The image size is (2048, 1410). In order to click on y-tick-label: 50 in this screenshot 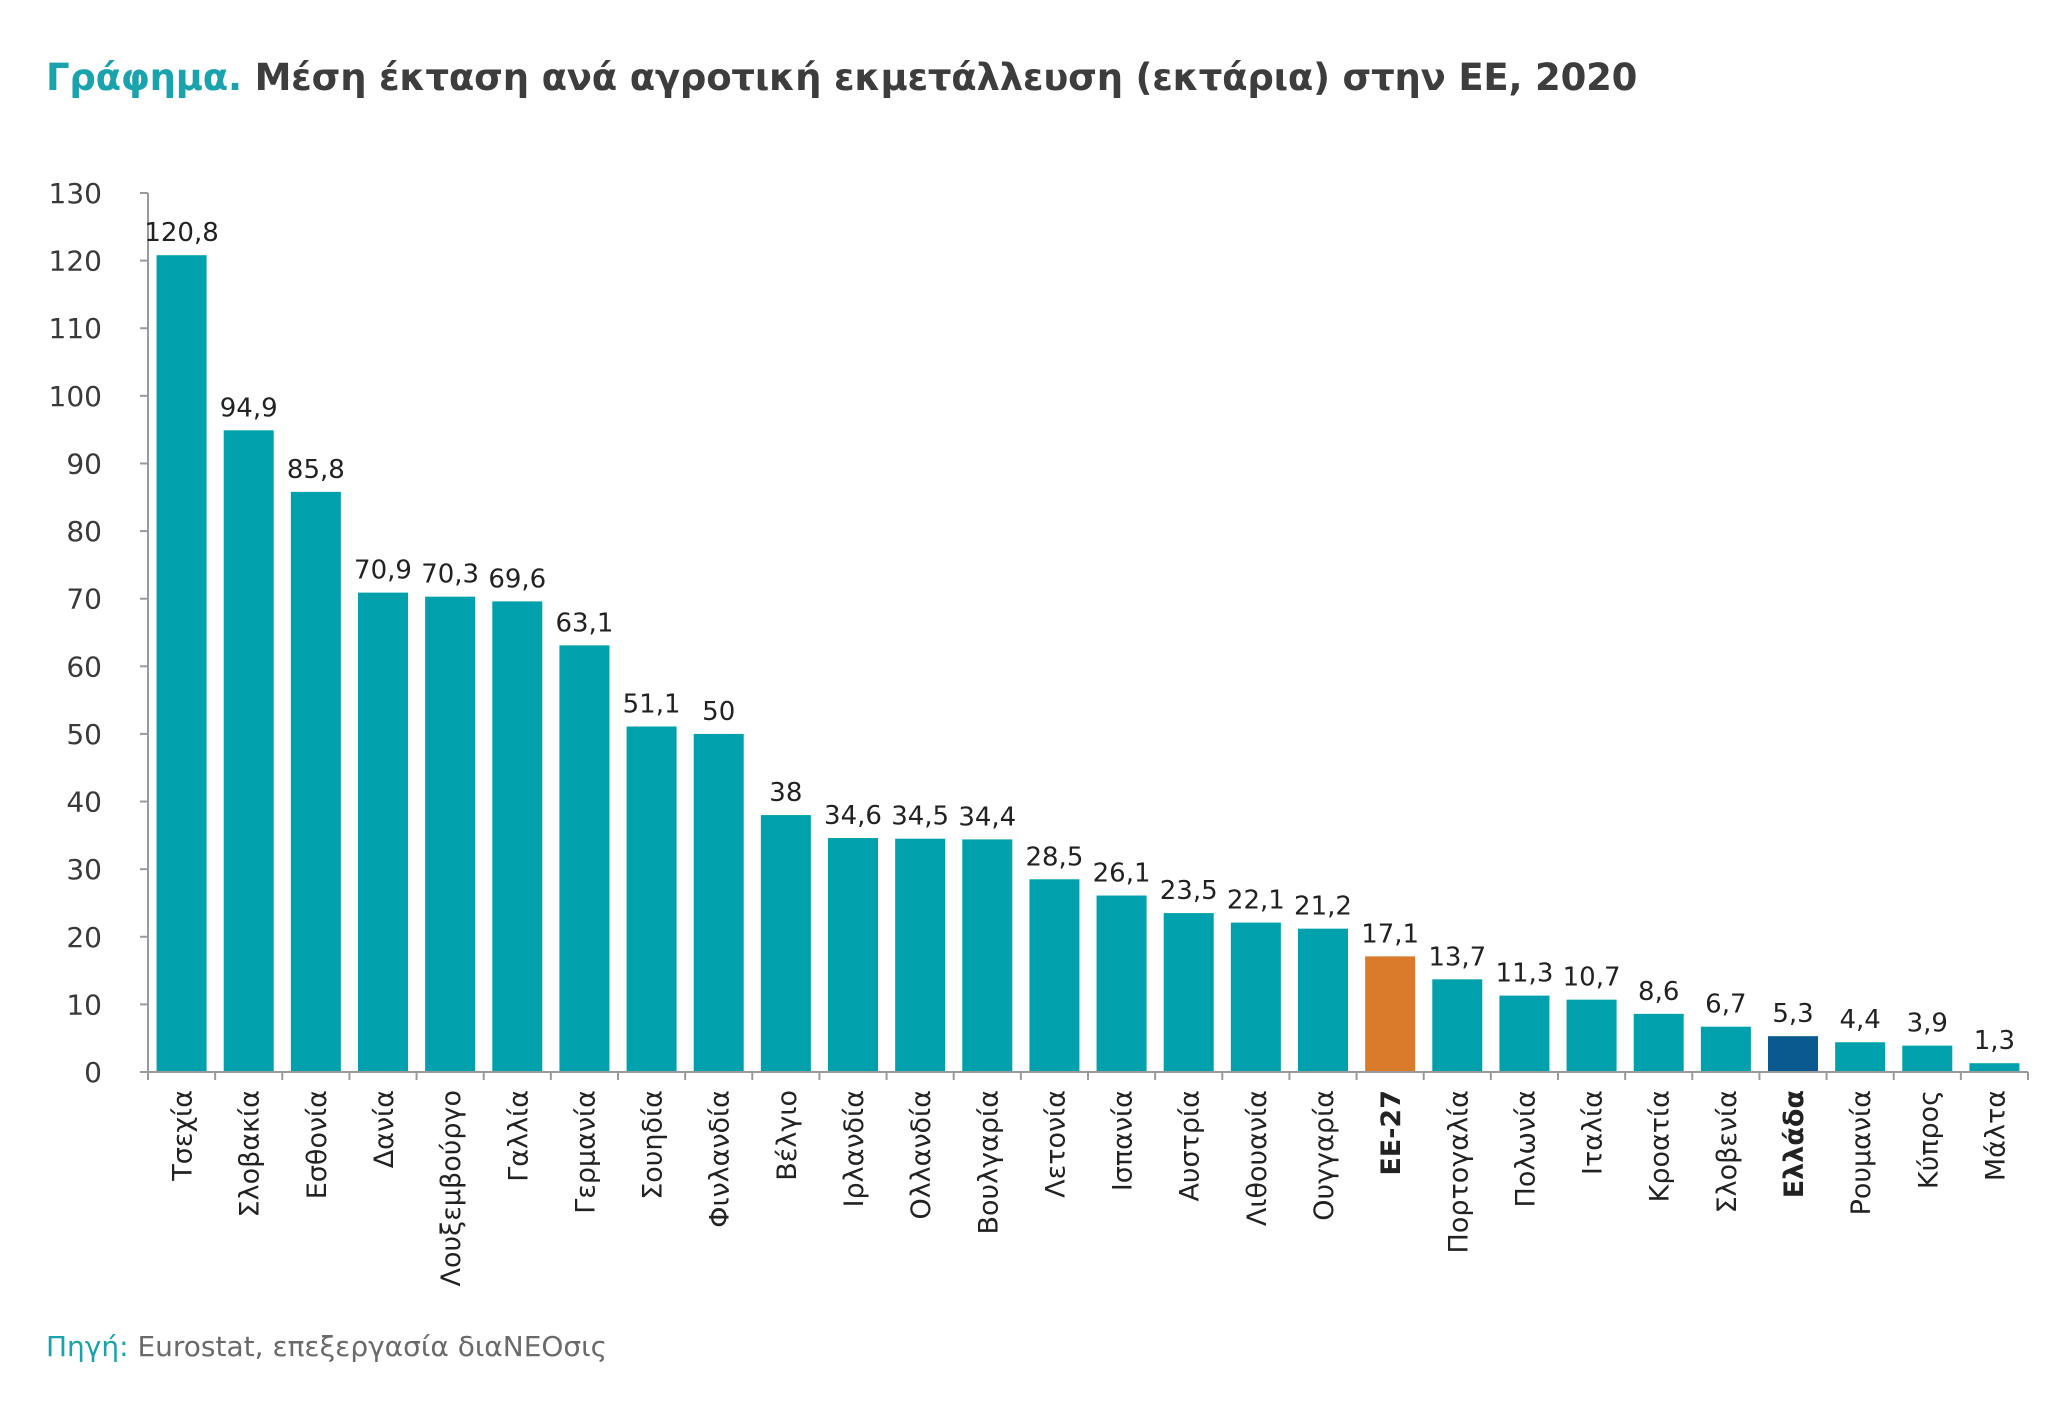, I will do `click(84, 734)`.